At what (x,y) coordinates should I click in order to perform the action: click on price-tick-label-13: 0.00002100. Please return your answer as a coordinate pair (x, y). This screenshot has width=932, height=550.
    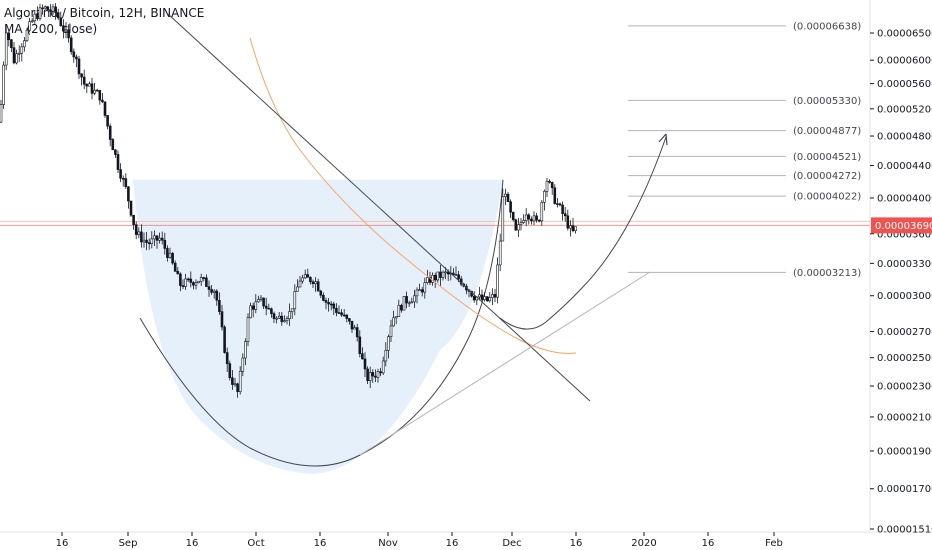
    Looking at the image, I should click on (904, 417).